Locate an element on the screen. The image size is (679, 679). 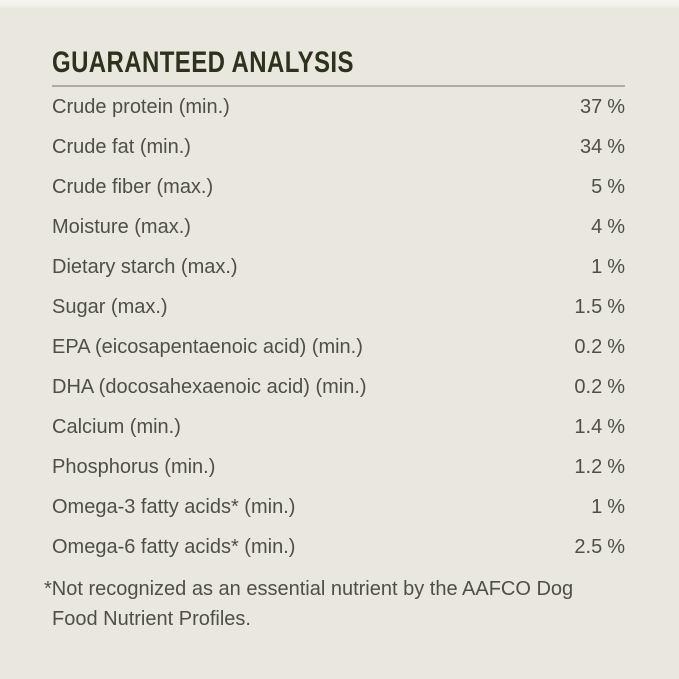
nutrient-amount: 34 is located at coordinates (591, 146).